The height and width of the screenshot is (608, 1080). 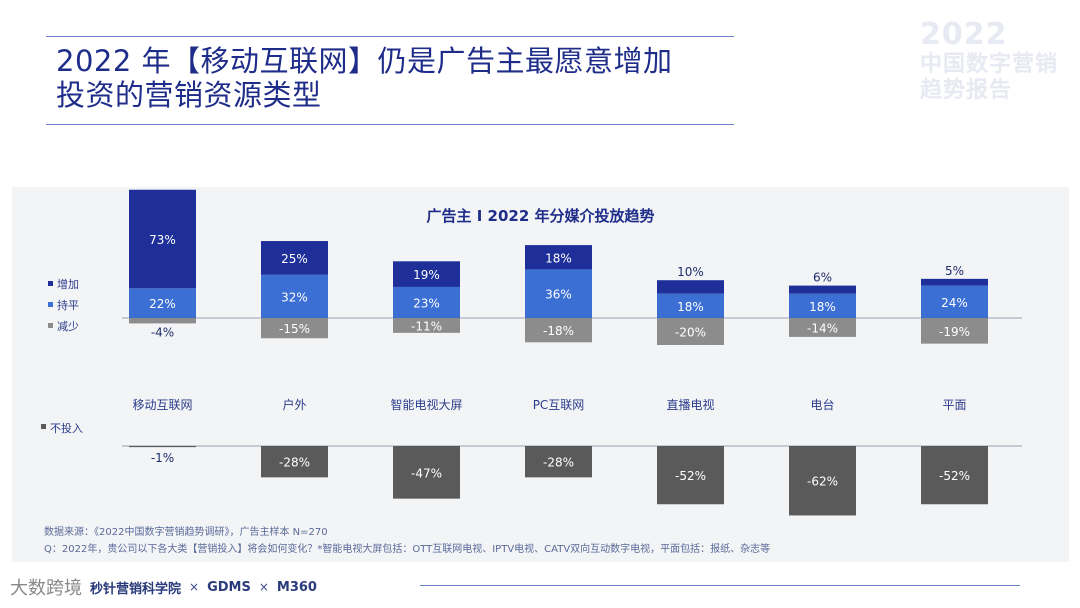 I want to click on report-watermark: 2022 中国数字营销 趋势报告, so click(x=989, y=61).